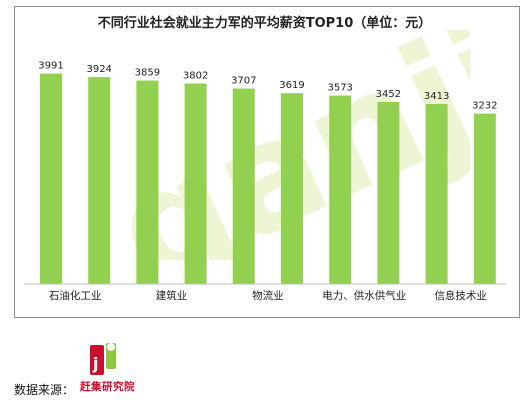  I want to click on data-label-5: 3619, so click(291, 85).